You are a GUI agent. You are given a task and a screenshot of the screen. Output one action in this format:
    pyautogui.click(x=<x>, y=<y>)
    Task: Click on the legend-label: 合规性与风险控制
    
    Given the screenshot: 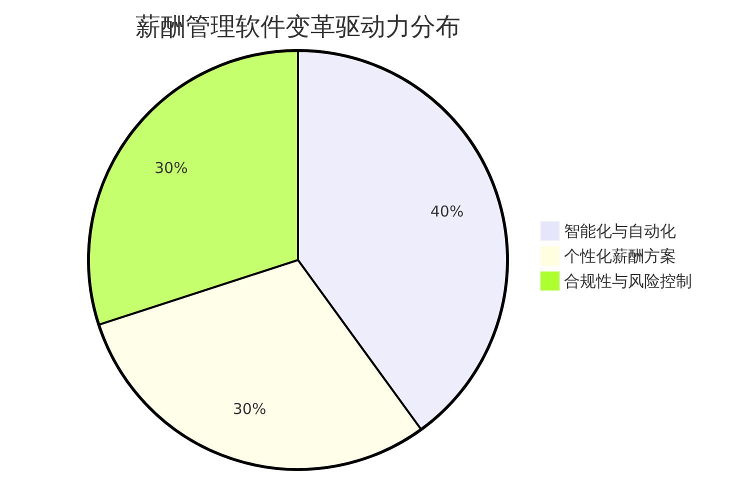 What is the action you would take?
    pyautogui.click(x=628, y=281)
    